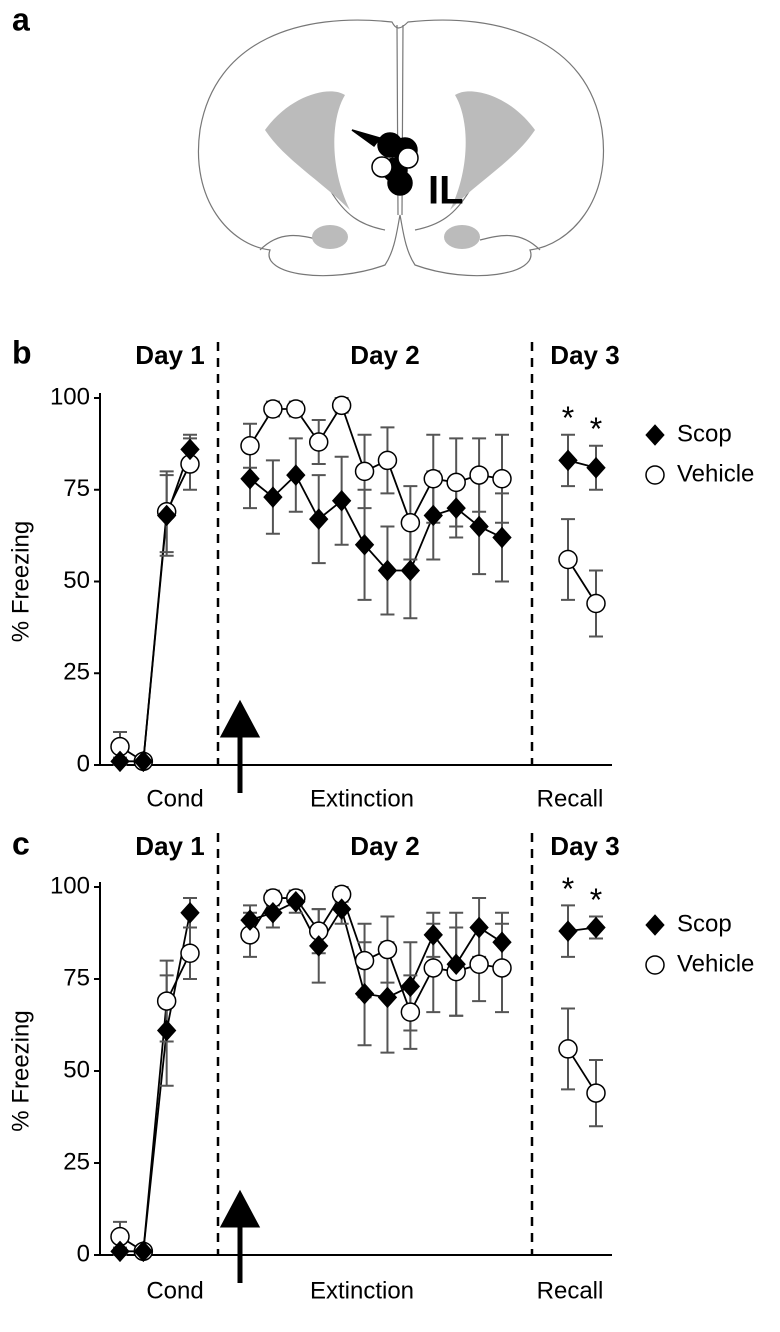 This screenshot has height=1332, width=780. What do you see at coordinates (240, 746) in the screenshot?
I see `infusion-arrow` at bounding box center [240, 746].